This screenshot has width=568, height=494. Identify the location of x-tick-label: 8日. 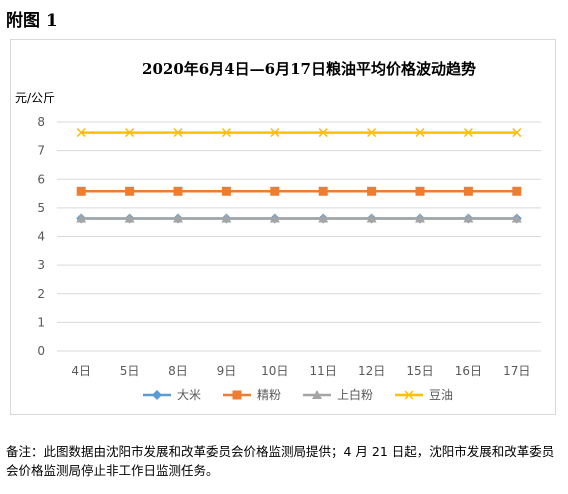
(178, 371).